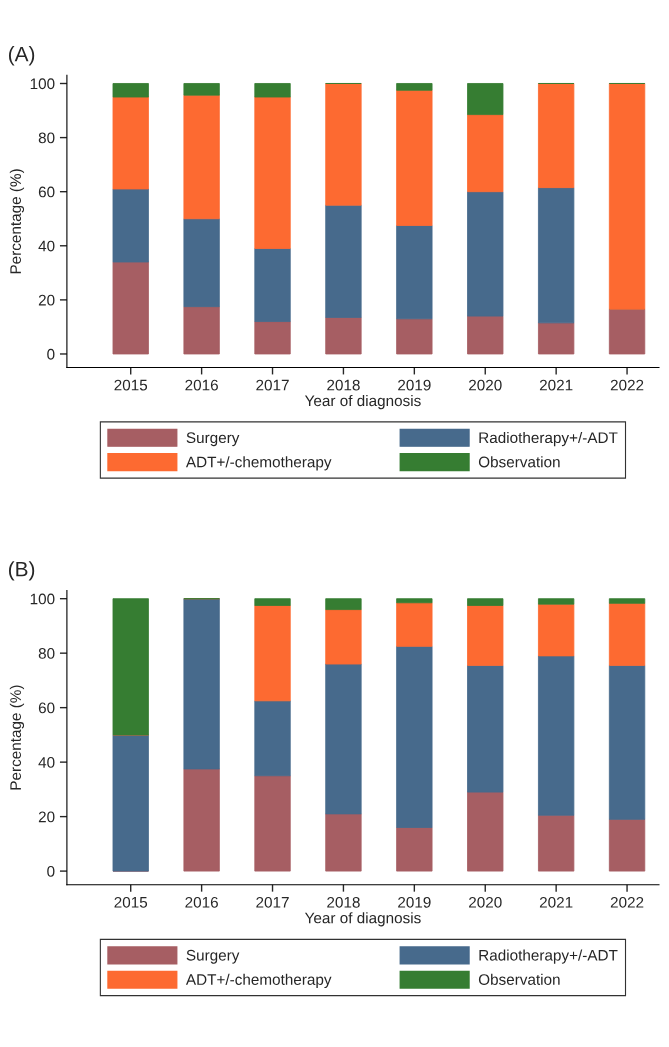  What do you see at coordinates (21, 571) in the screenshot?
I see `chart-title: (B)` at bounding box center [21, 571].